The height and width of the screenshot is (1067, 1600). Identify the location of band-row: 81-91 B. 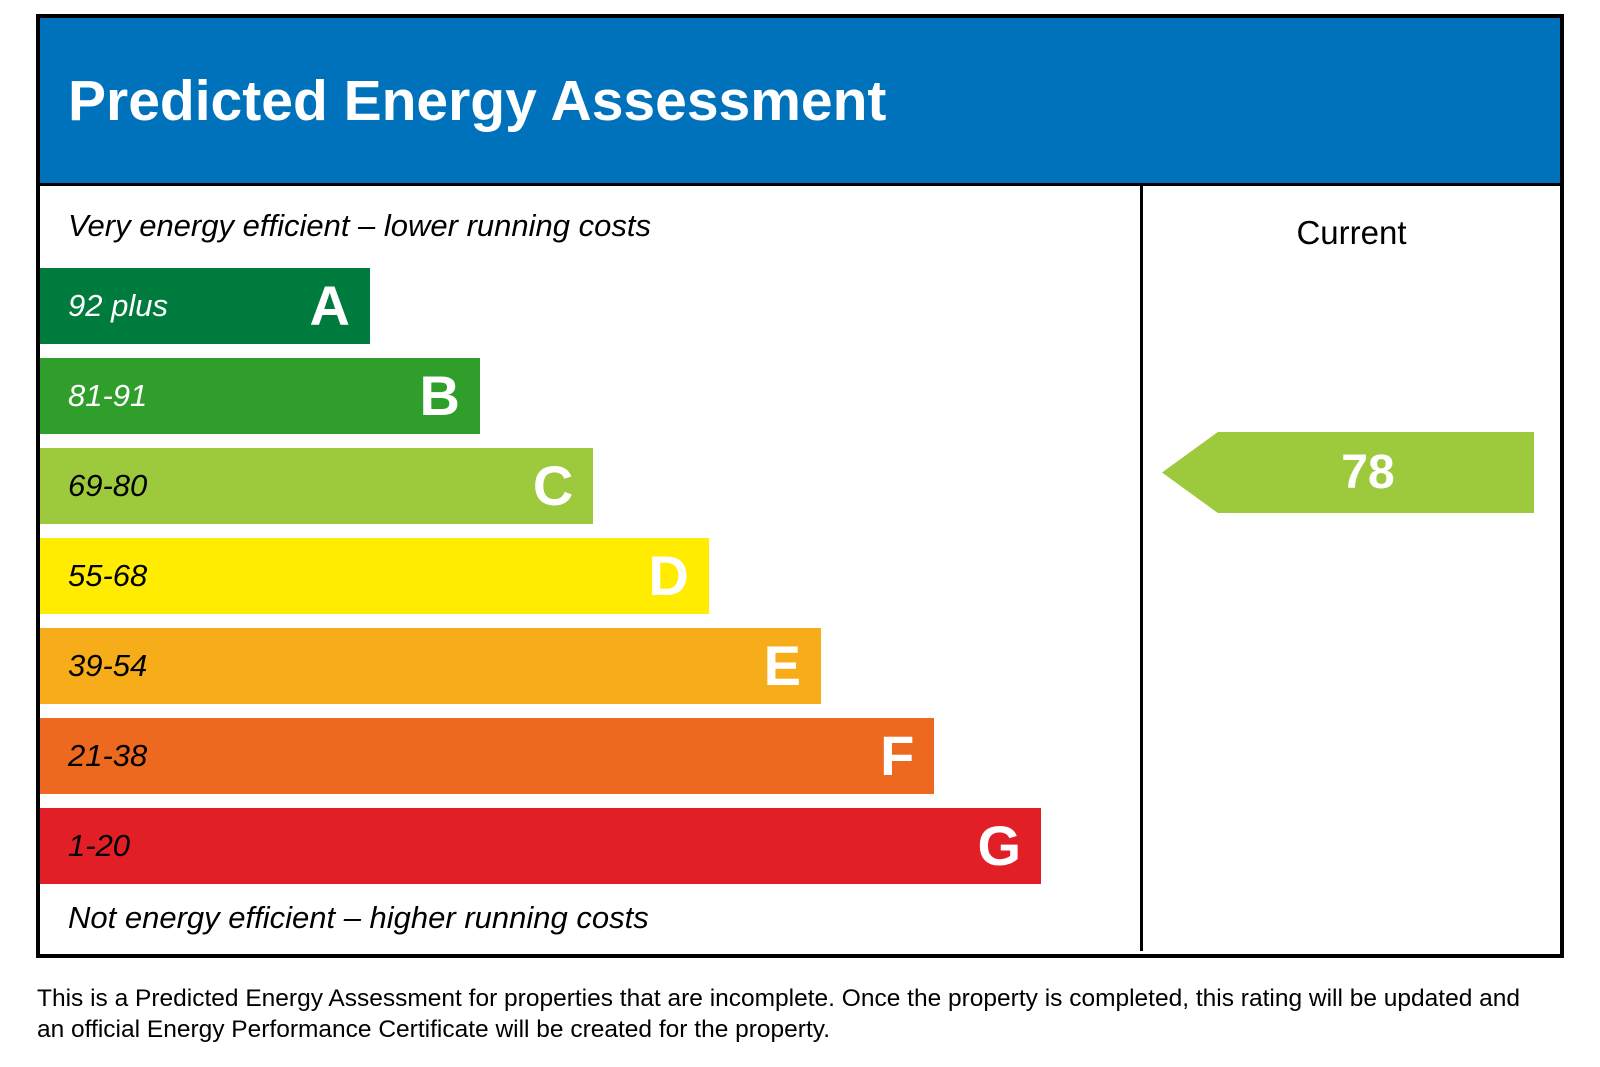
(260, 396).